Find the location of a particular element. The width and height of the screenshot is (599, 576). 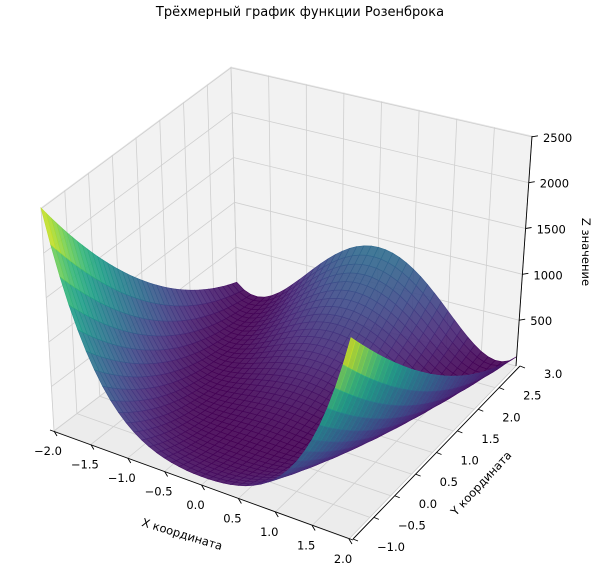

x-tick-label: 0.5 is located at coordinates (232, 519).